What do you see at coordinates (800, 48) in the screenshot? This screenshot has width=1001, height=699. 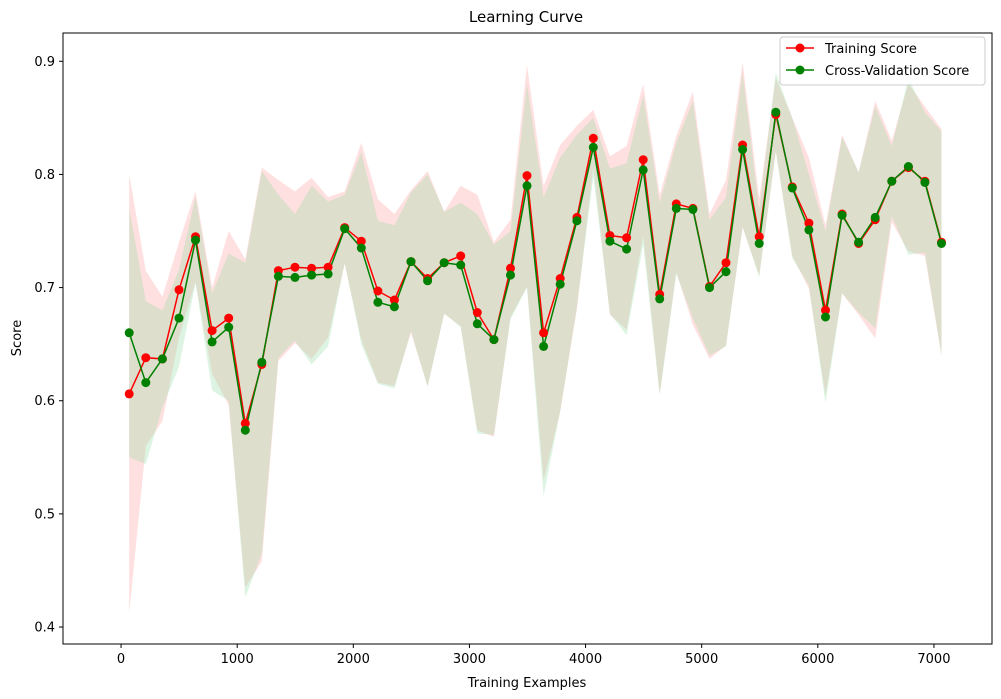 I see `legend-training-marker` at bounding box center [800, 48].